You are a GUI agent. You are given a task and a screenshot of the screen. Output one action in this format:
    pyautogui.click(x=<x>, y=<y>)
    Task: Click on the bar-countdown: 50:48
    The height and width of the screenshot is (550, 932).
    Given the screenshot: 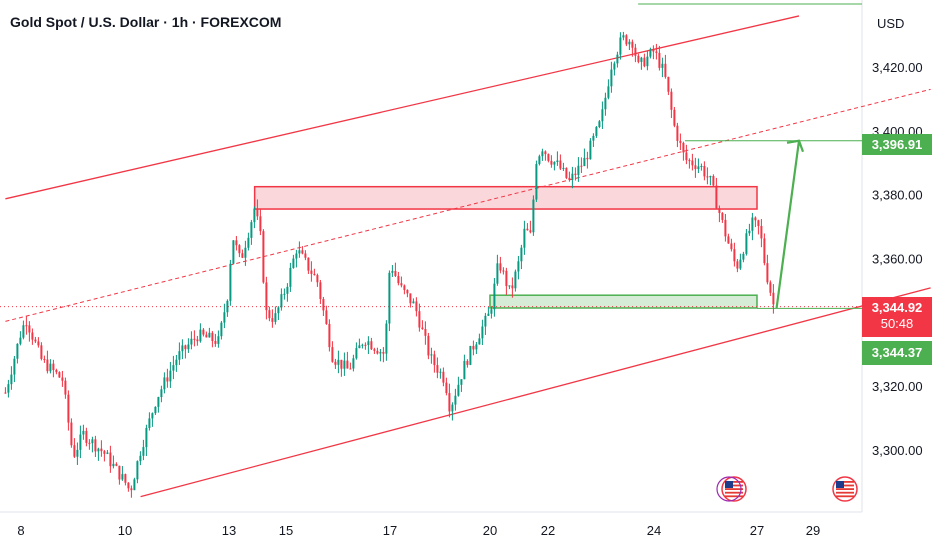 What is the action you would take?
    pyautogui.click(x=897, y=323)
    